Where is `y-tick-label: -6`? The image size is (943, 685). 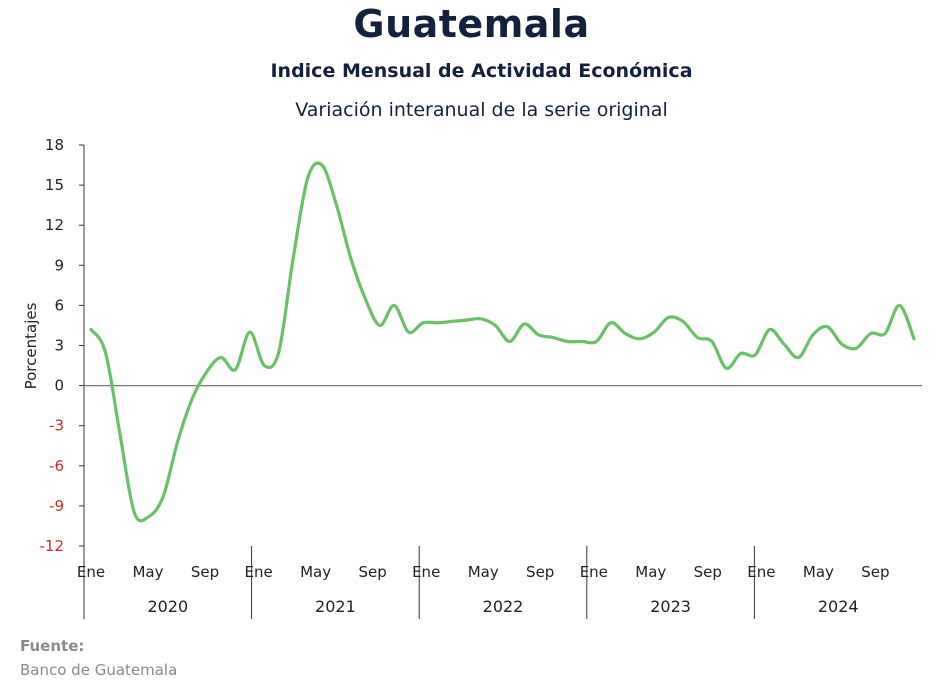 y-tick-label: -6 is located at coordinates (56, 466).